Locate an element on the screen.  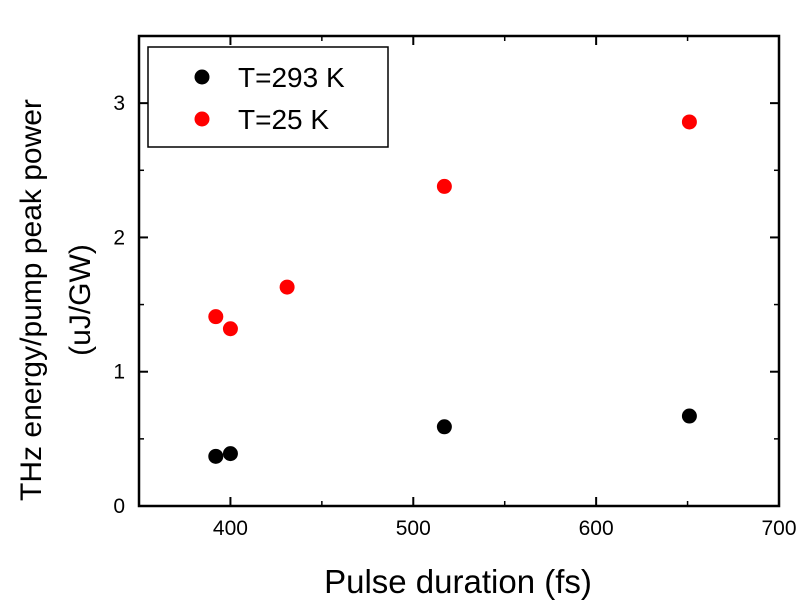
y-tick-label: 2 is located at coordinates (119, 237).